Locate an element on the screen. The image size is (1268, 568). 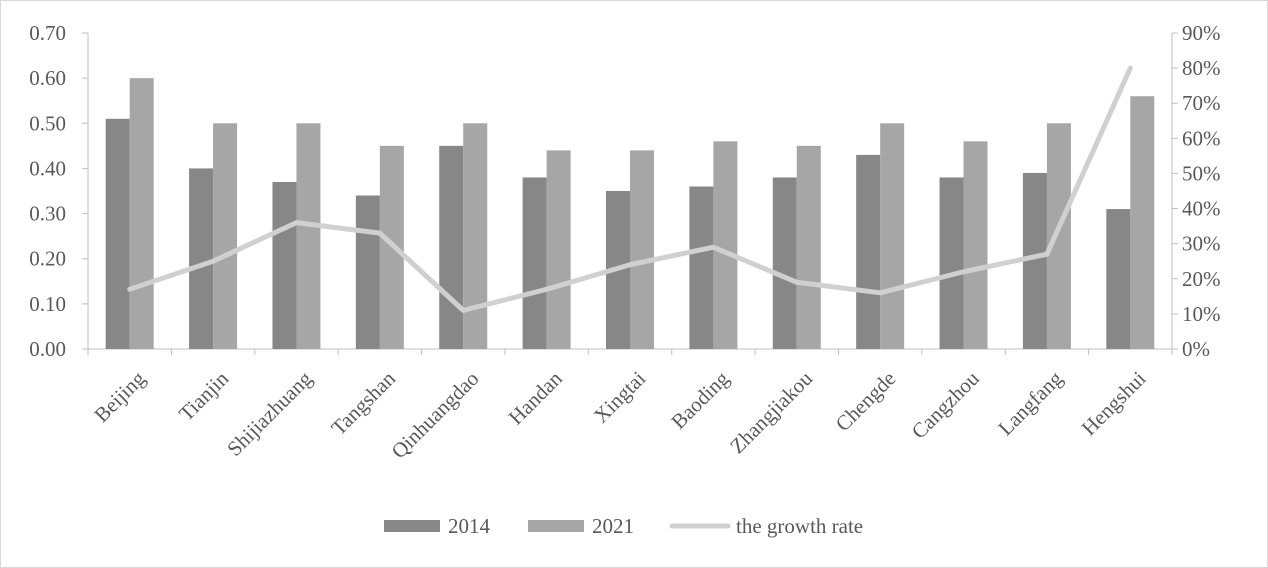
legend-swatch-2014 is located at coordinates (412, 526).